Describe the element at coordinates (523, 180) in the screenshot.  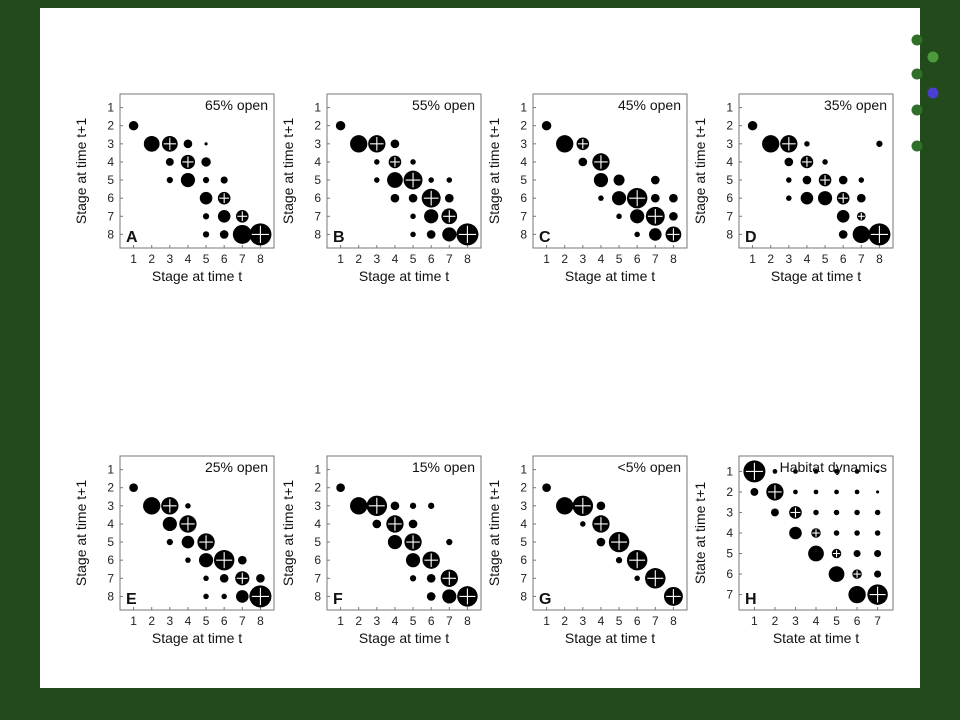
I see `y-tick-label: 5` at that location.